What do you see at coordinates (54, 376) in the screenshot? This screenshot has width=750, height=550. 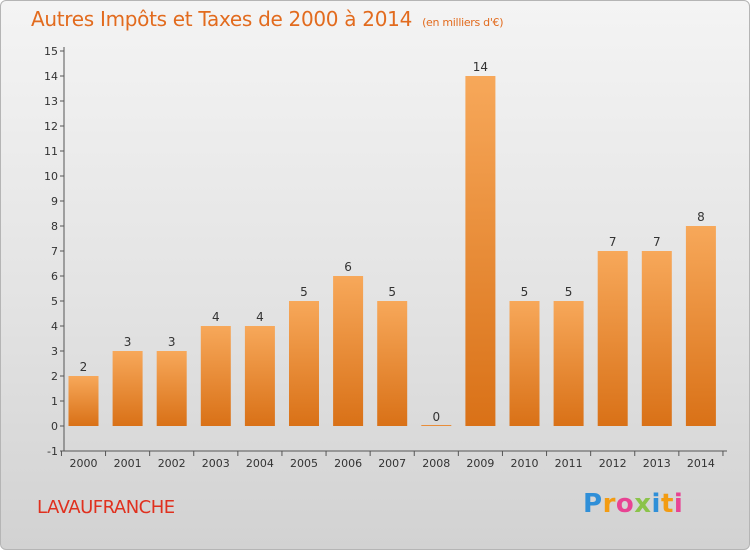 I see `y-tick-label: 2` at bounding box center [54, 376].